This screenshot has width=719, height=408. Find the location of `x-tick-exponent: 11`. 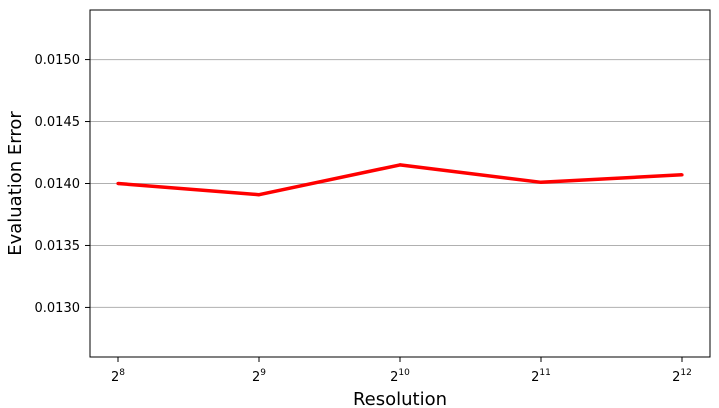

x-tick-exponent: 11 is located at coordinates (544, 373).